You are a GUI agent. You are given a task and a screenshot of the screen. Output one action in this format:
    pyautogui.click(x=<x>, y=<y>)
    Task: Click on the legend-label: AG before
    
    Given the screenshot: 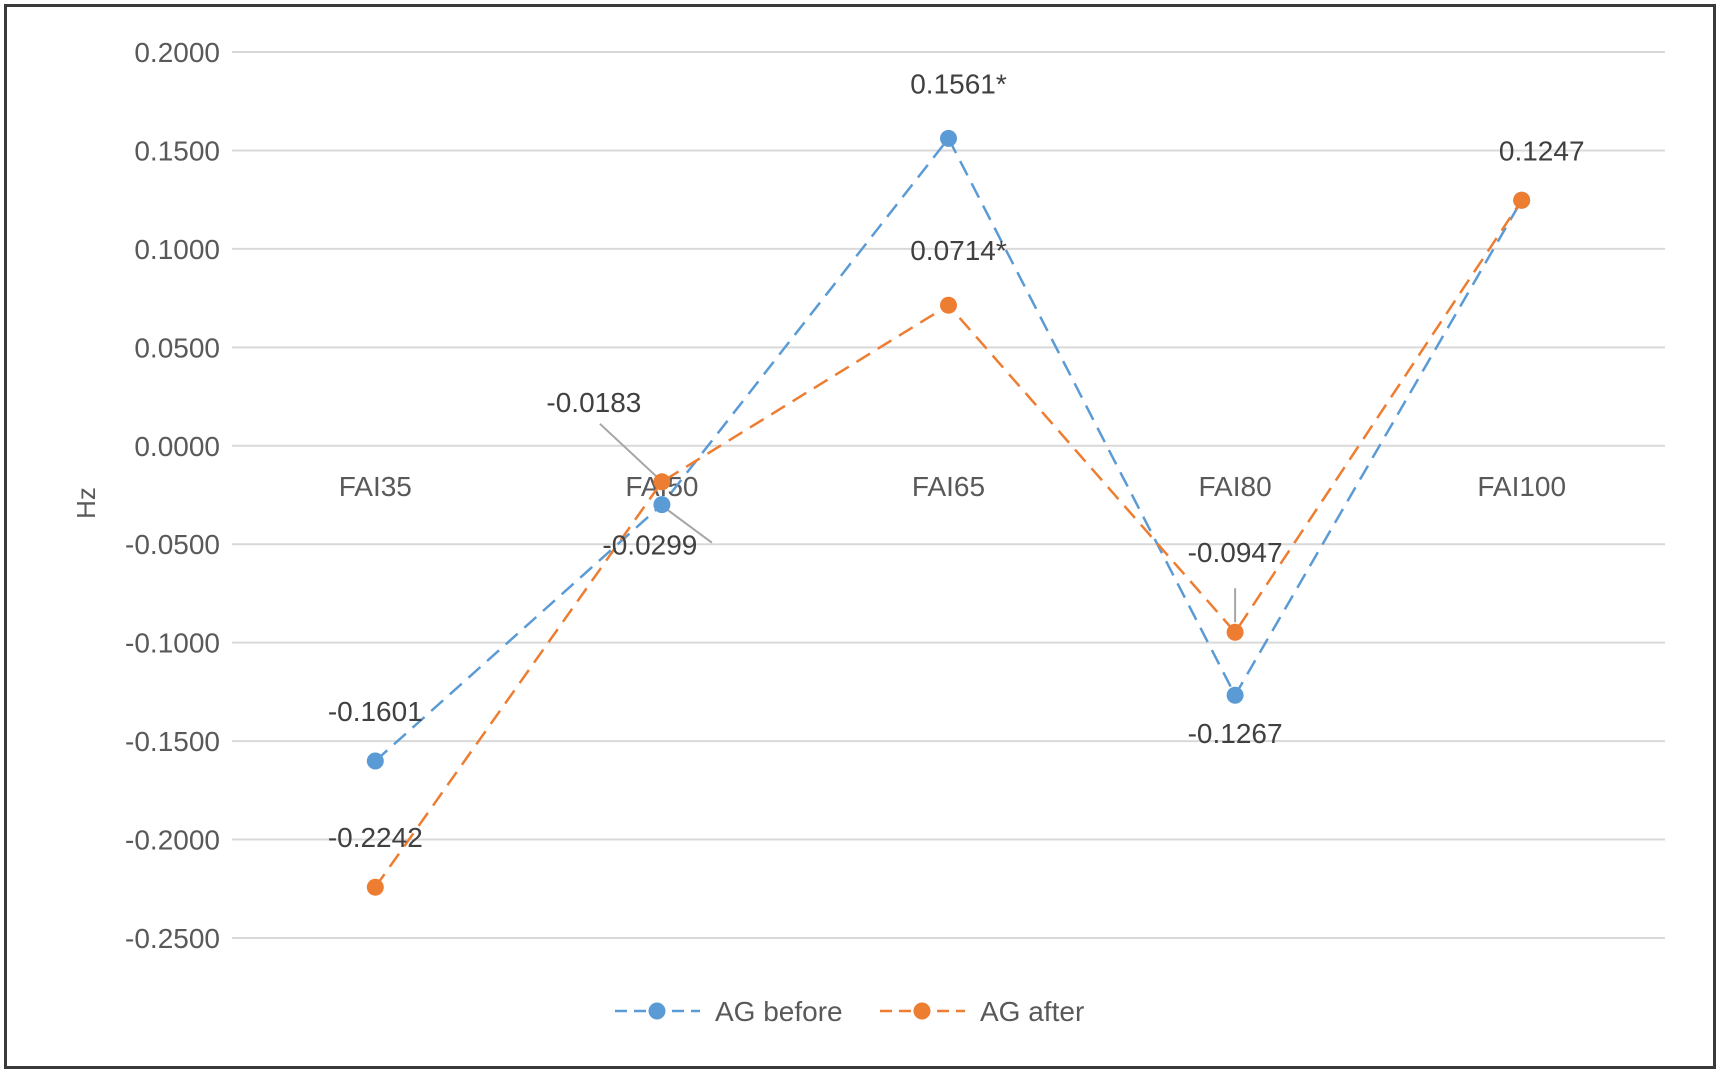 What is the action you would take?
    pyautogui.click(x=779, y=1011)
    